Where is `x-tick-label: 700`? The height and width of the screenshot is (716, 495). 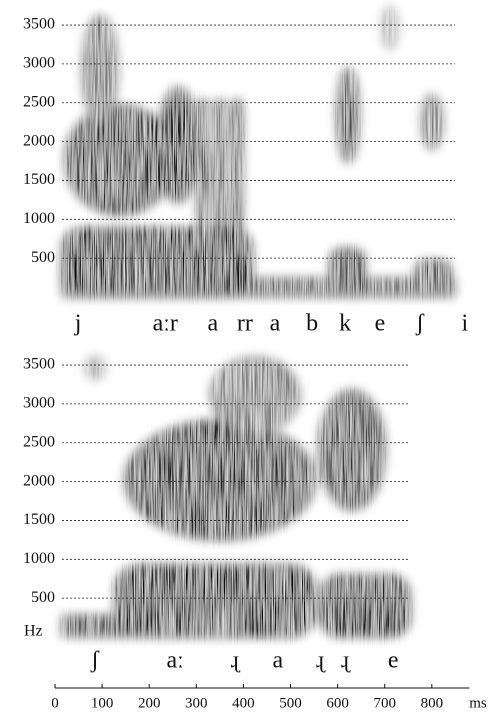
x-tick-label: 700 is located at coordinates (384, 703).